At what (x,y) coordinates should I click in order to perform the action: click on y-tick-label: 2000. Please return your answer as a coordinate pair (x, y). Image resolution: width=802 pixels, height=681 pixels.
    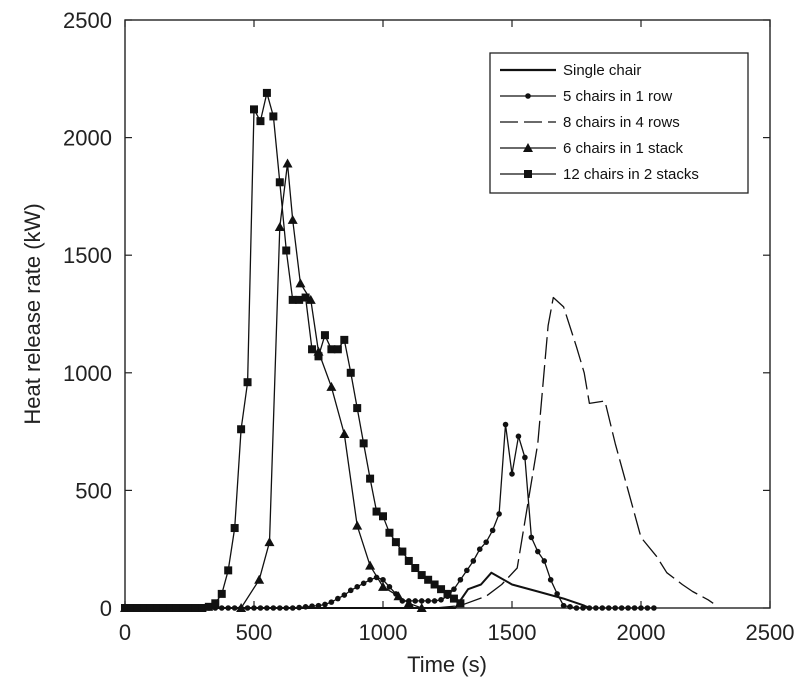
    Looking at the image, I should click on (87, 138).